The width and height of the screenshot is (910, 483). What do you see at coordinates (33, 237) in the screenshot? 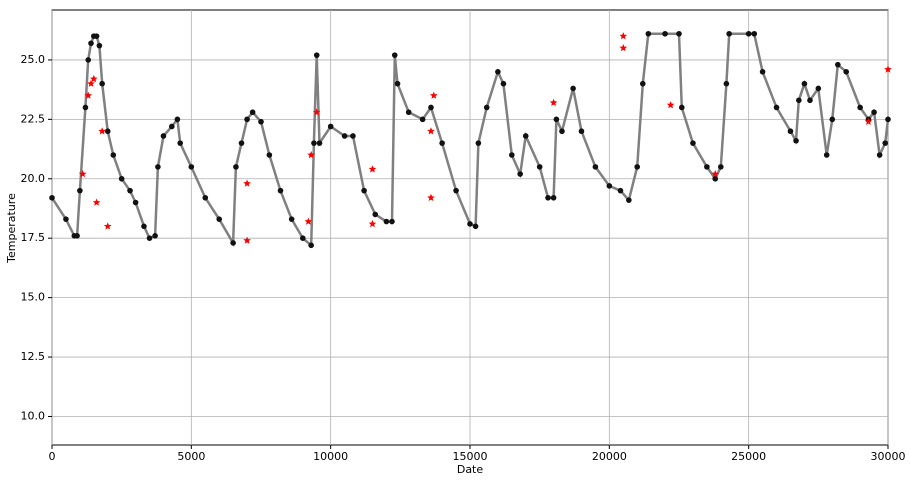
I see `y-tick-label: 17.5` at bounding box center [33, 237].